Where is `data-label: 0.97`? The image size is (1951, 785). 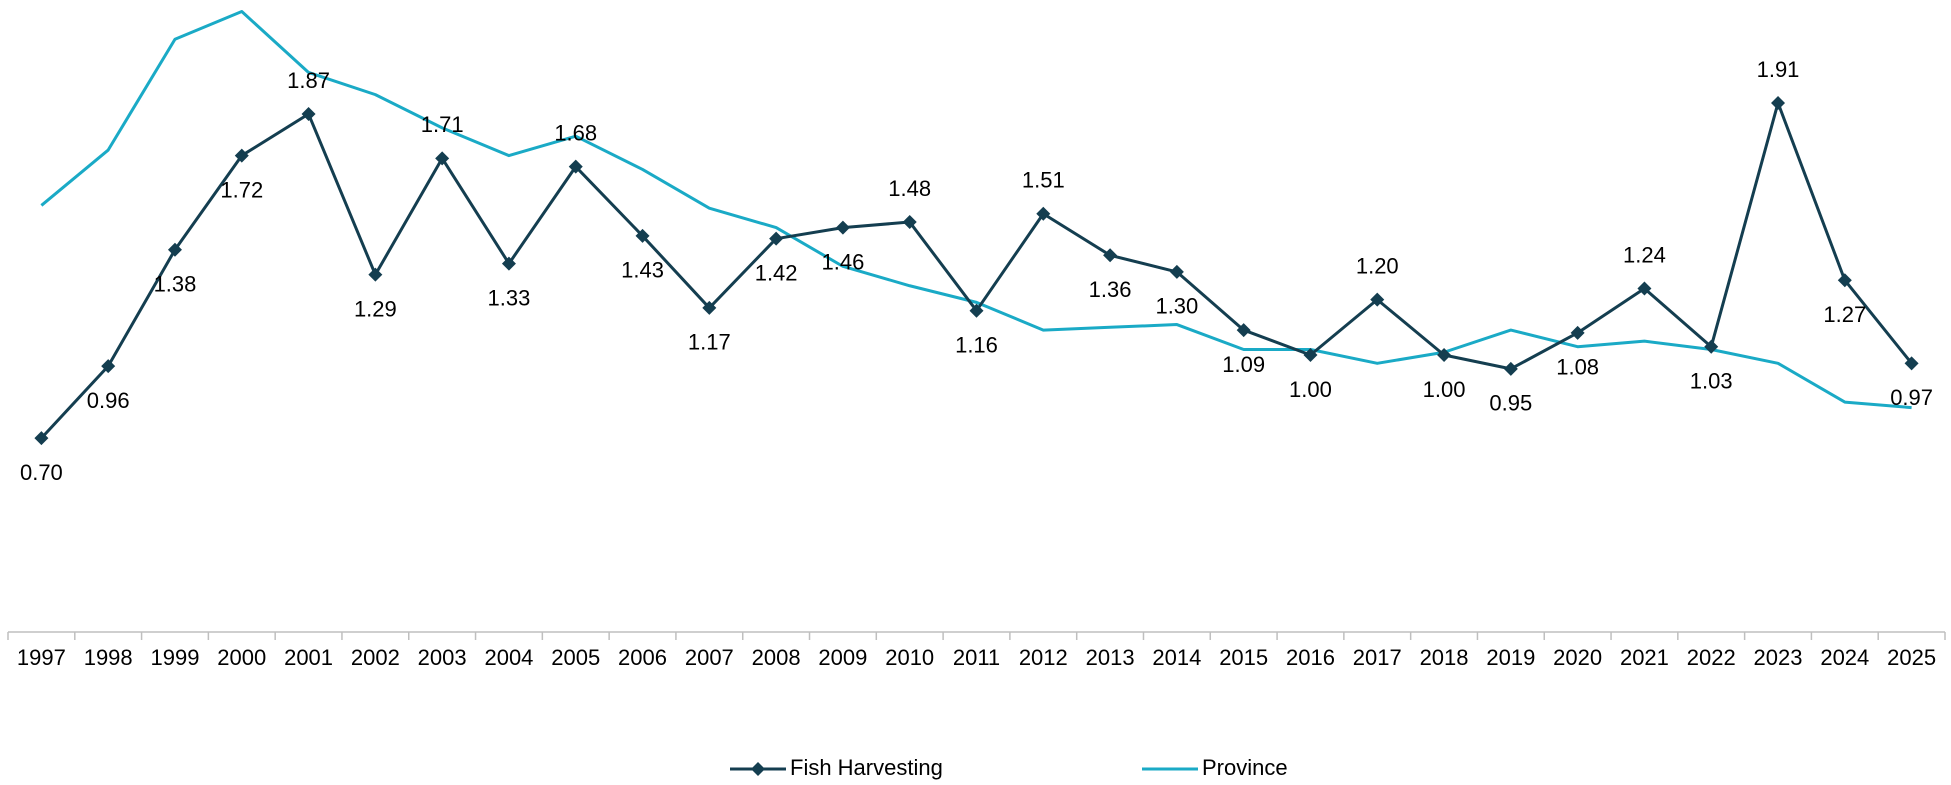
data-label: 0.97 is located at coordinates (1911, 397).